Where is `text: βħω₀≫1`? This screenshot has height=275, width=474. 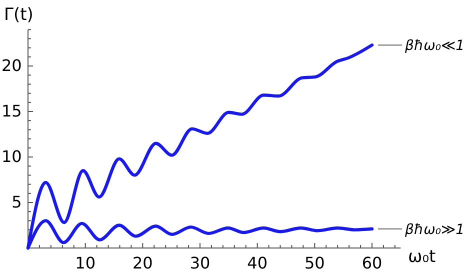 text: βħω₀≫1 is located at coordinates (434, 230).